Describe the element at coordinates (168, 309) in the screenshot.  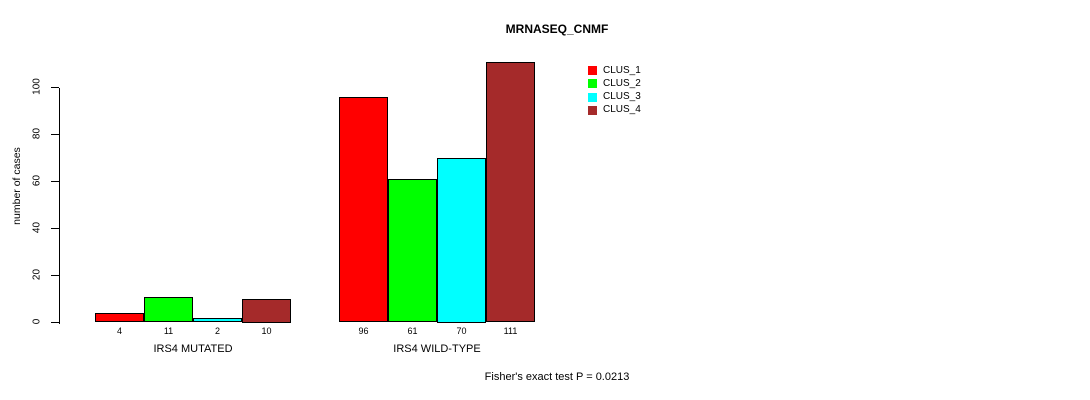
I see `bar-clus_2-mutated` at that location.